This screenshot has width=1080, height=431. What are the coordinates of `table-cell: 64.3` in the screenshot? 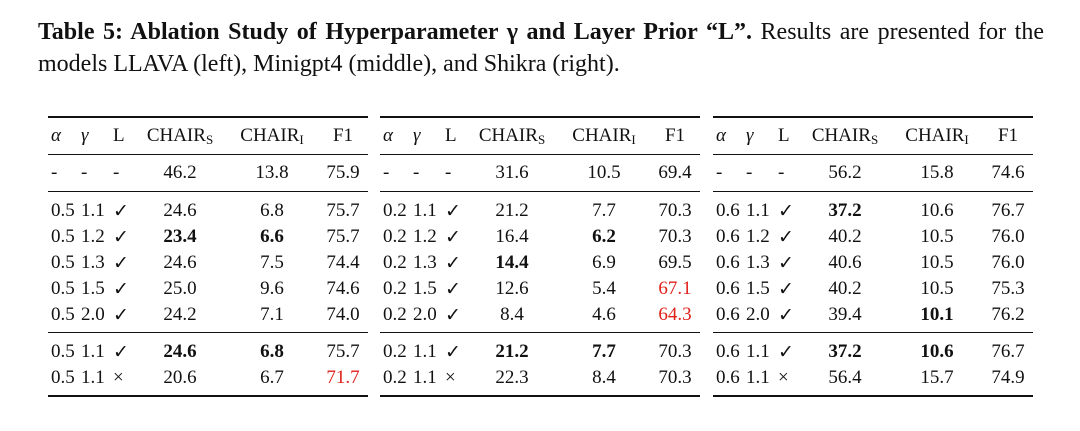 It's located at (675, 317).